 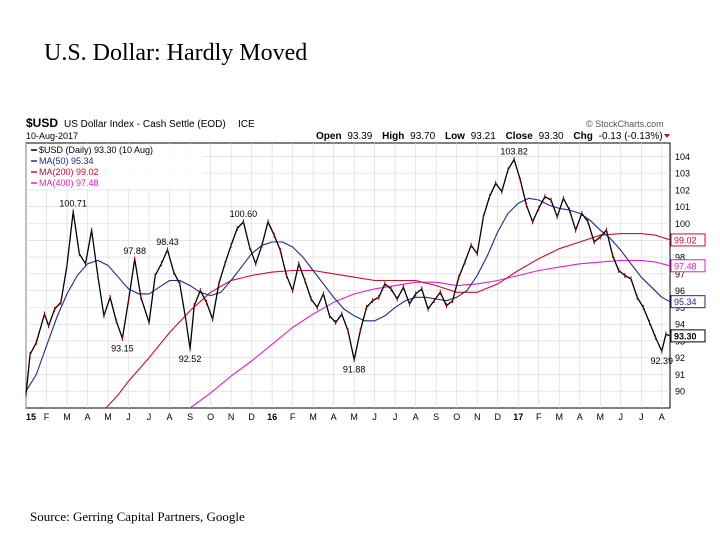 I want to click on low-label: Low, so click(x=455, y=136).